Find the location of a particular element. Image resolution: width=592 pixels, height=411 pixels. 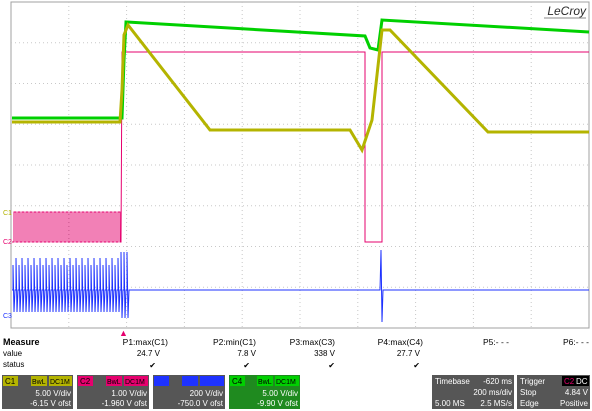

c1-label: C1 is located at coordinates (10, 381).